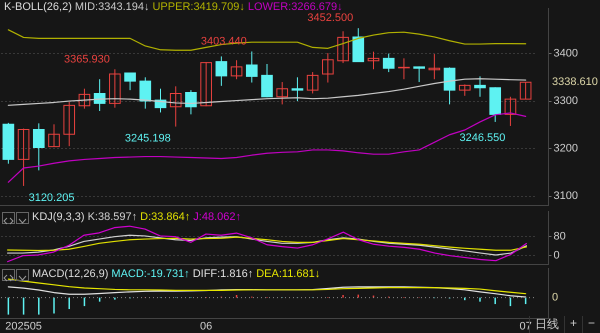 The width and height of the screenshot is (600, 333). What do you see at coordinates (58, 217) in the screenshot?
I see `chart-title: KDJ(9,3,3)` at bounding box center [58, 217].